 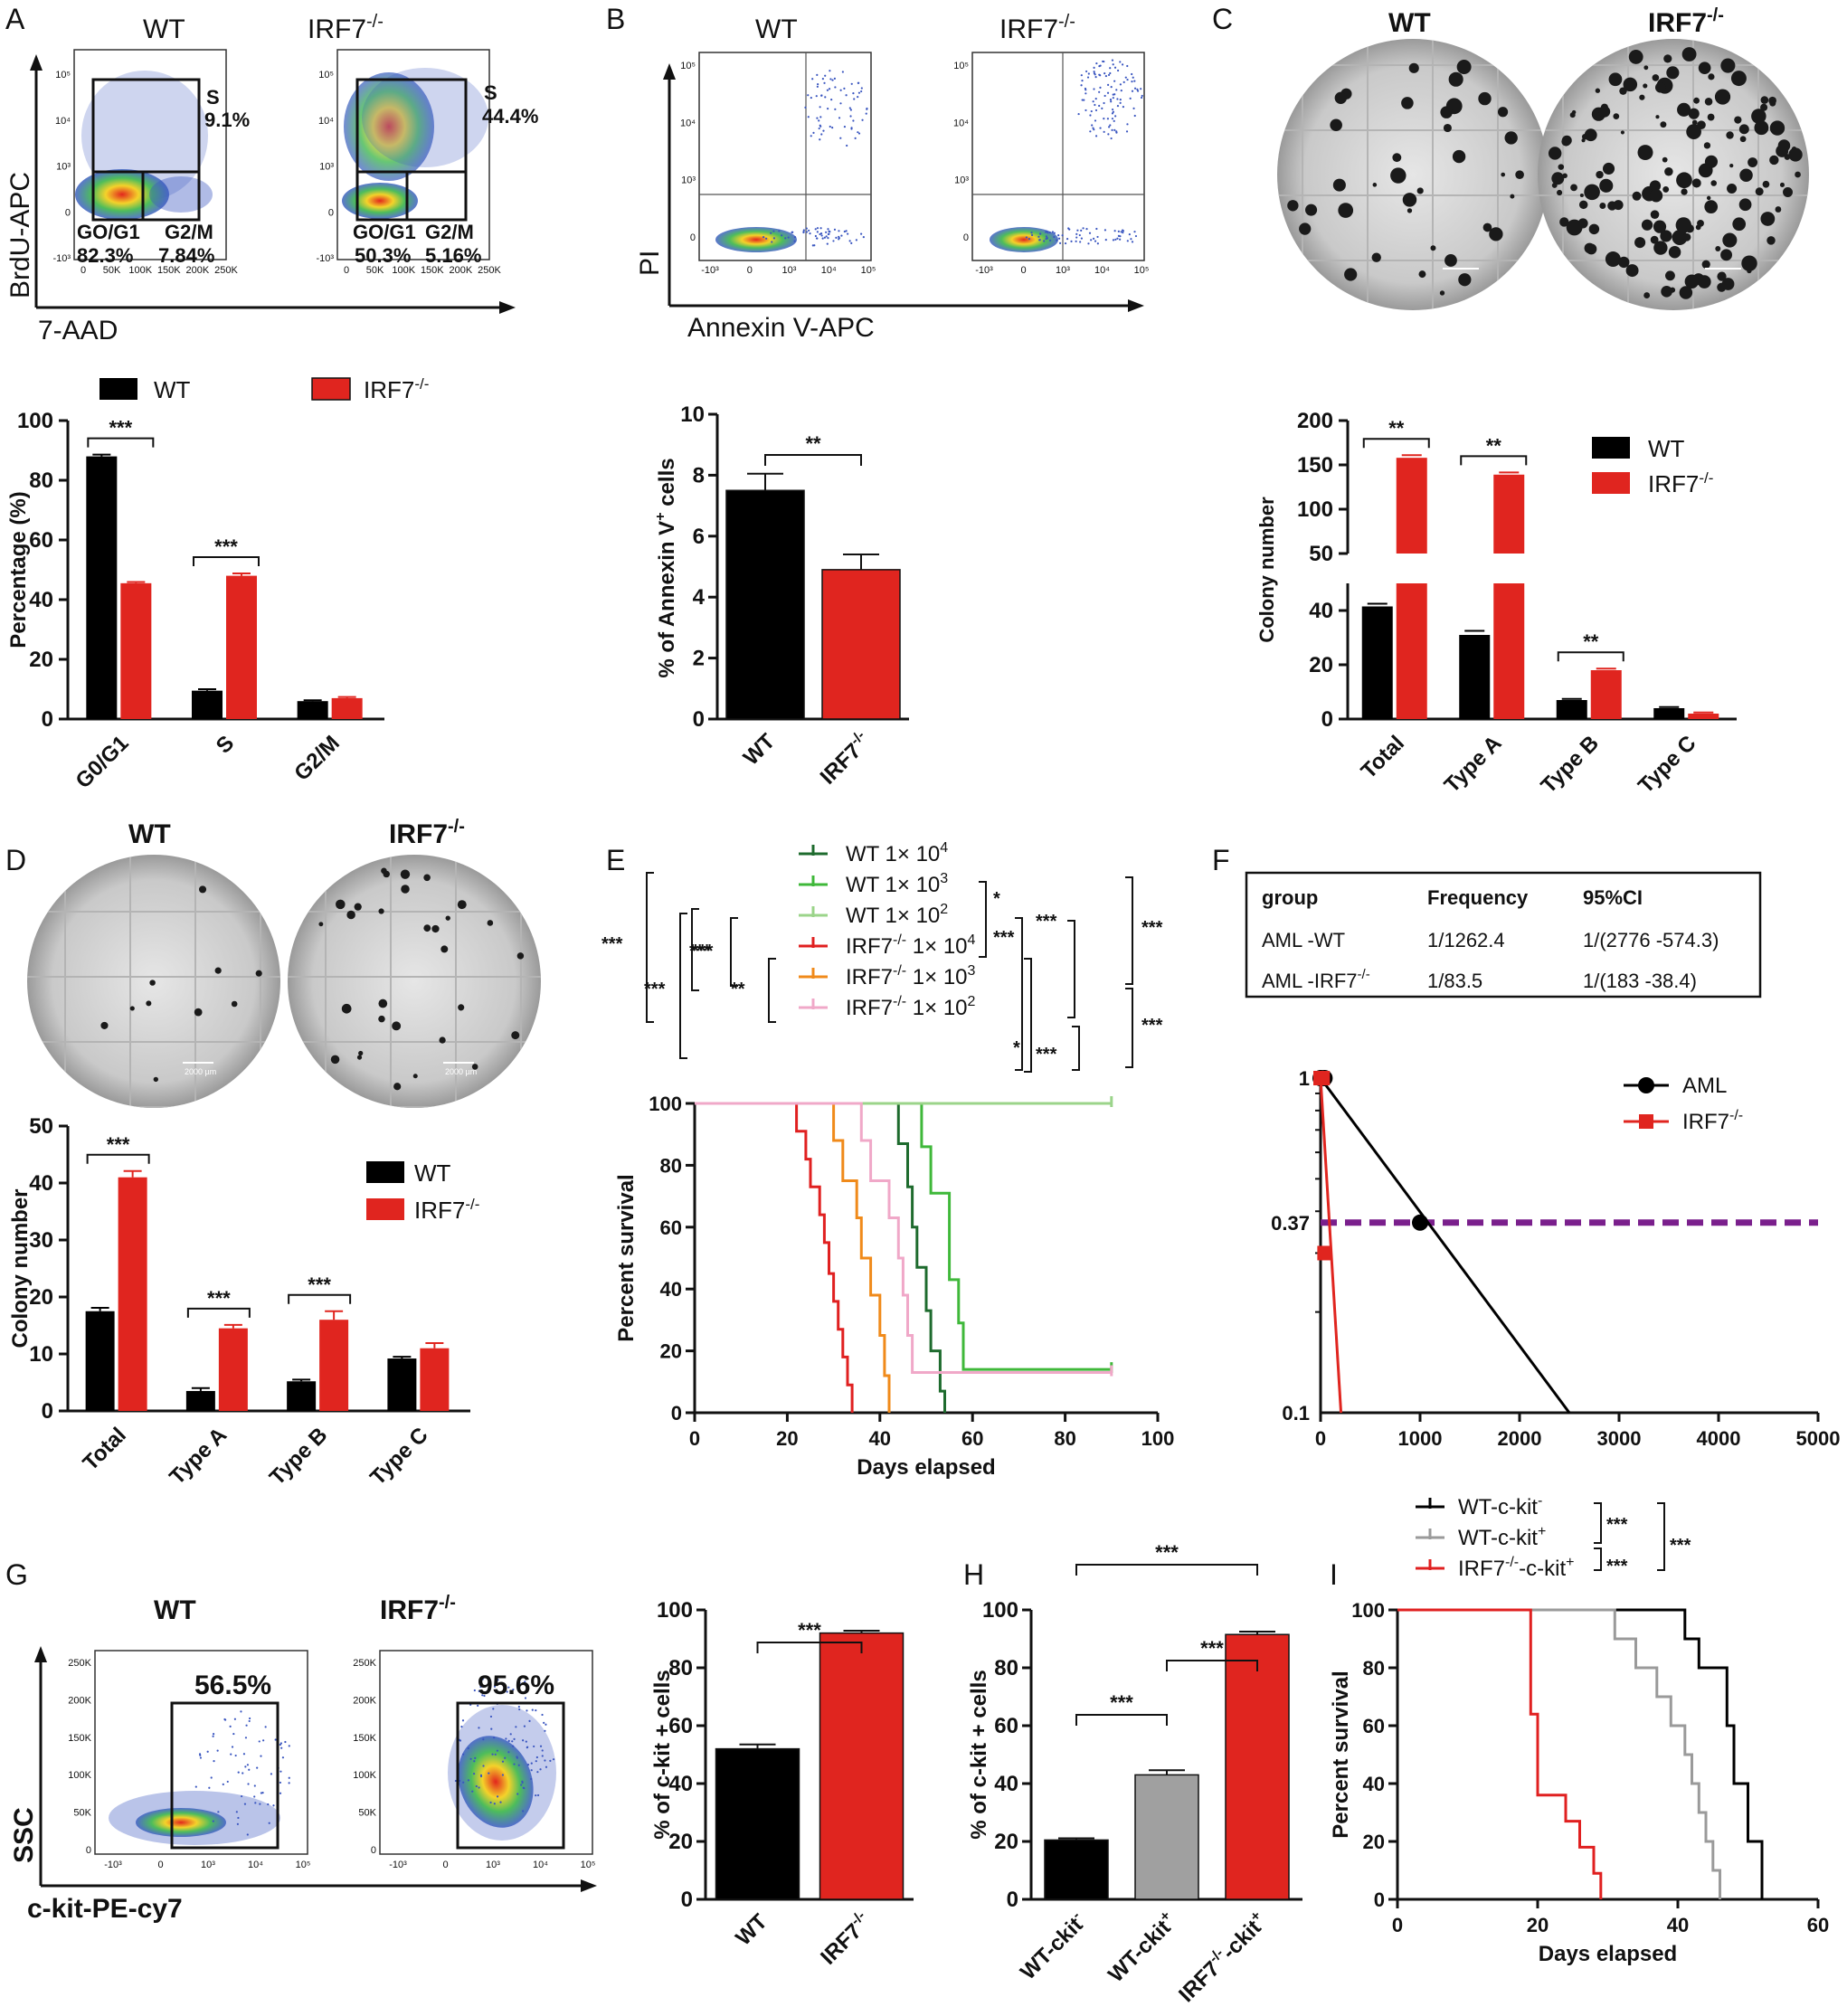 What do you see at coordinates (1121, 1720) in the screenshot?
I see `significance-bracket` at bounding box center [1121, 1720].